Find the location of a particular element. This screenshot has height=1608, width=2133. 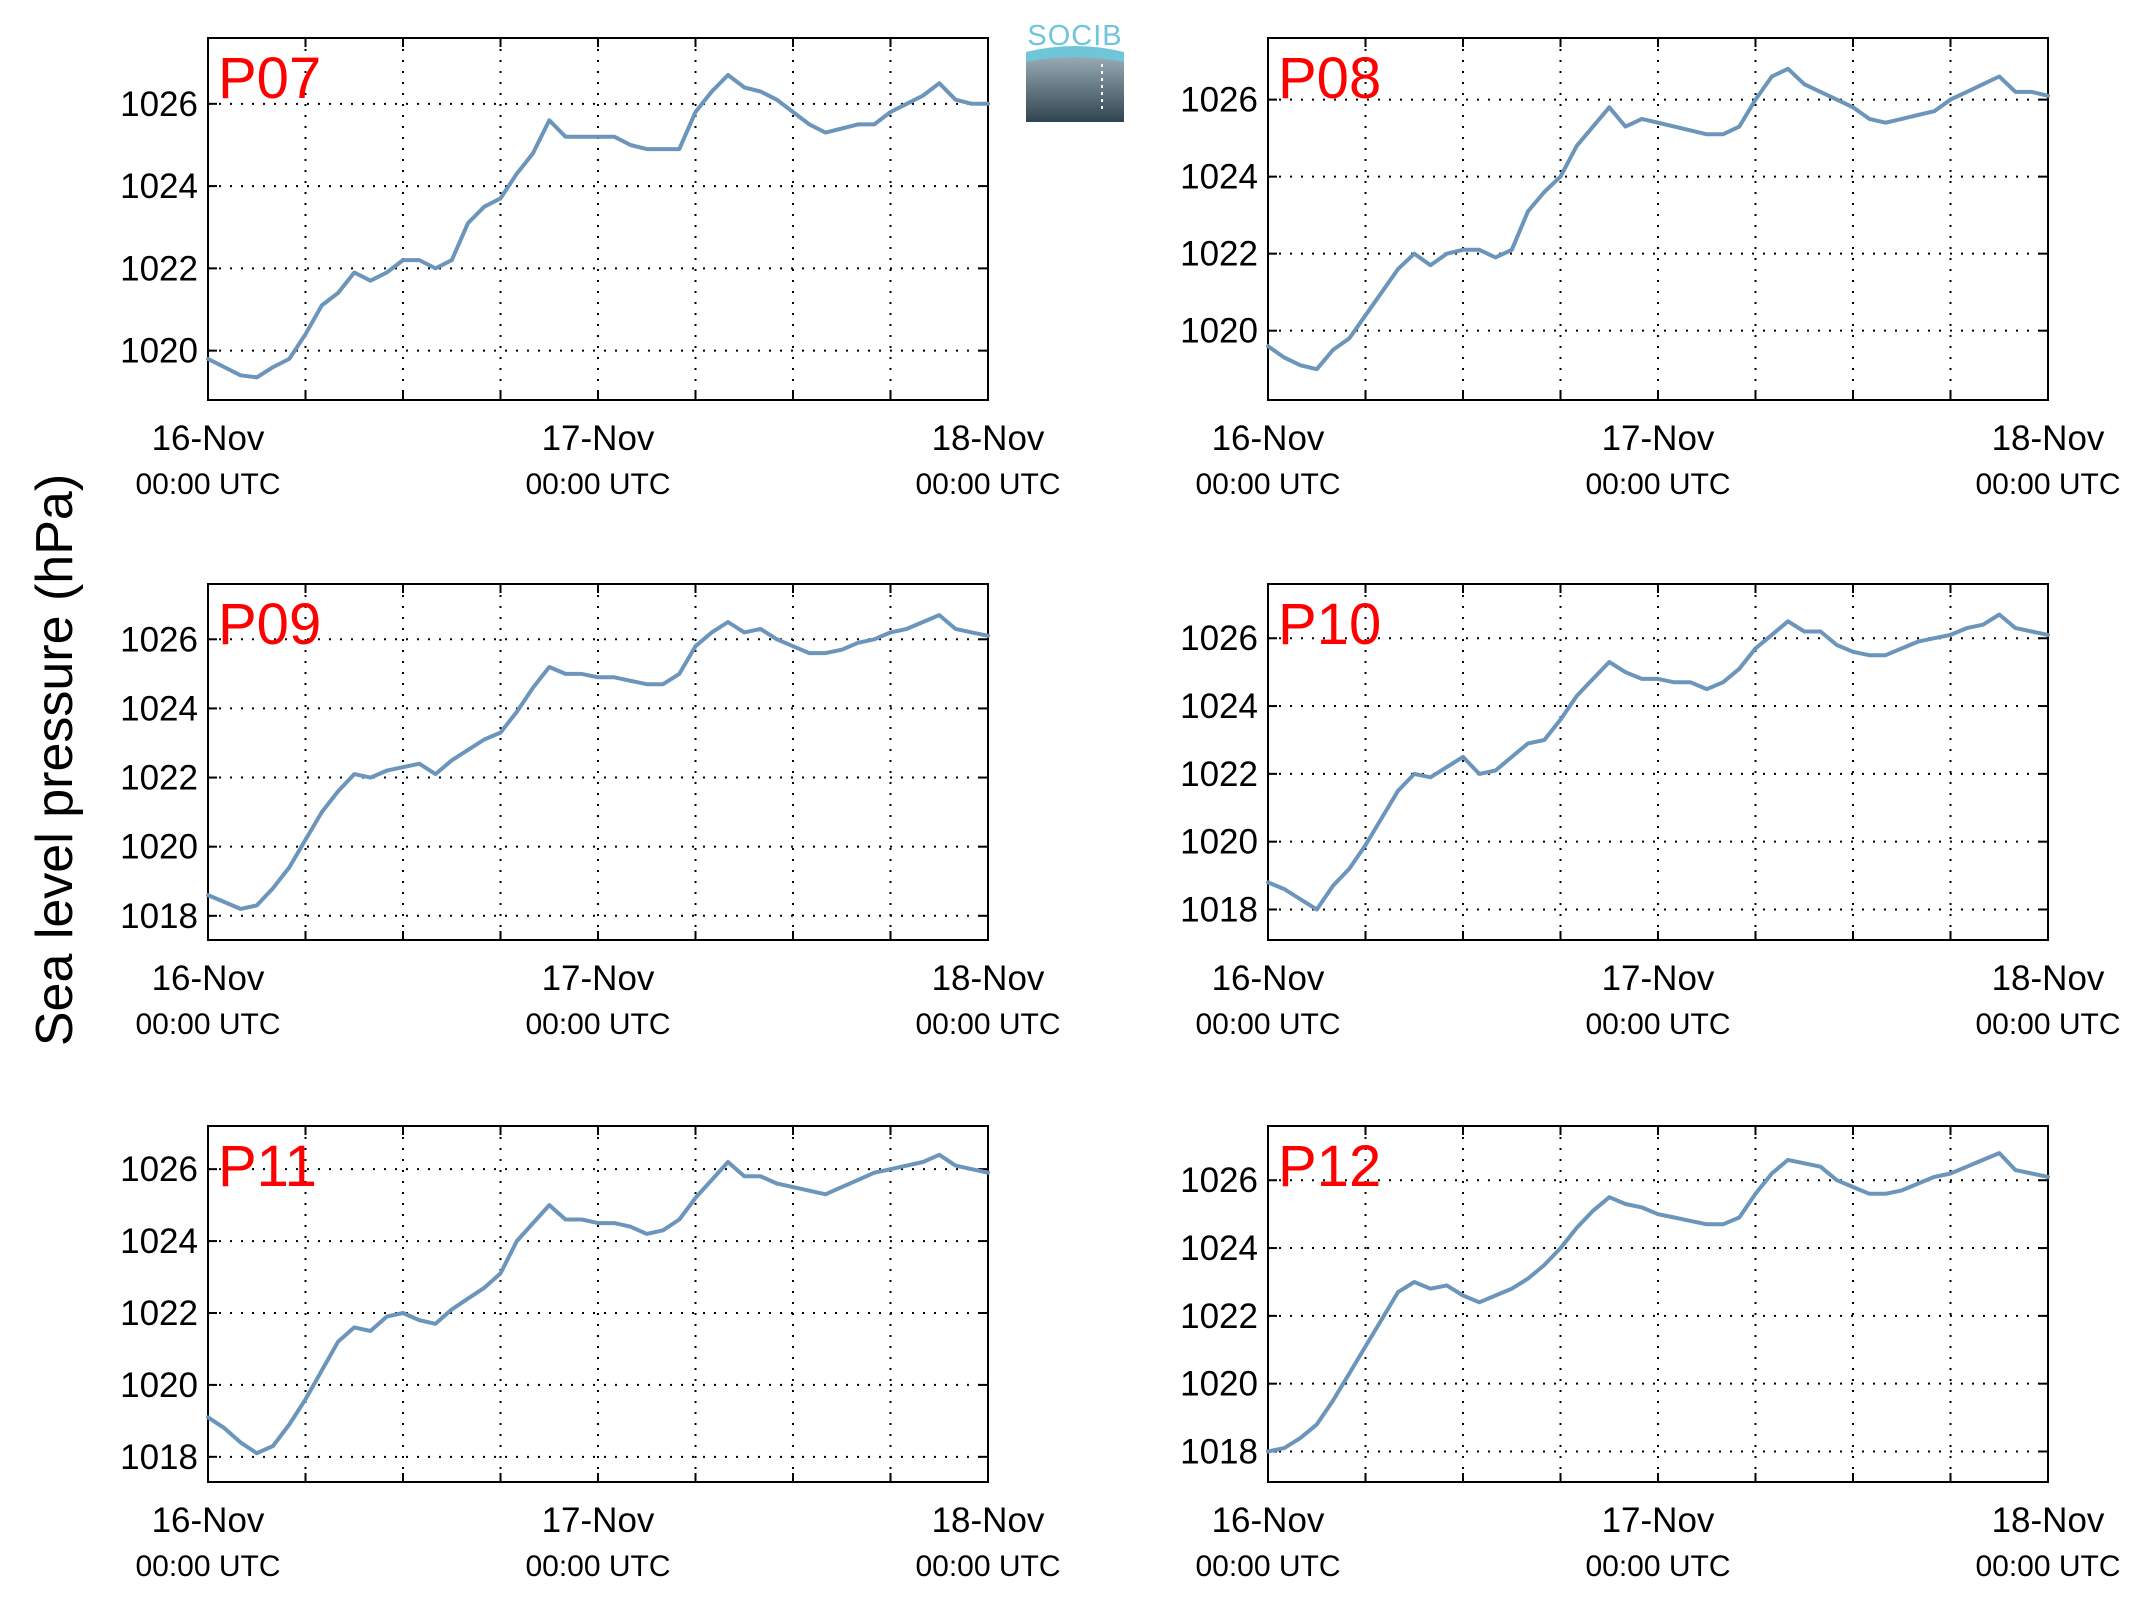

y-axis-label: Sea level pressure (hPa) is located at coordinates (55, 760).